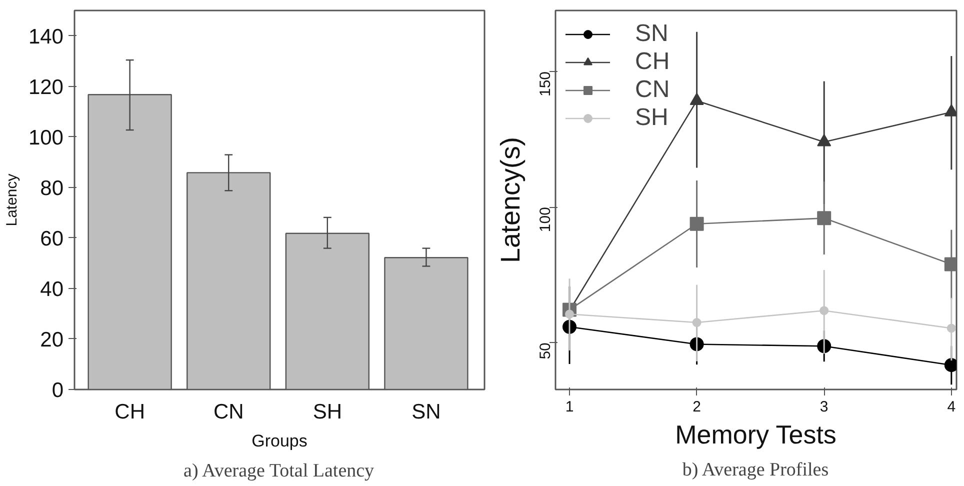  What do you see at coordinates (545, 351) in the screenshot?
I see `y-tick-label: 50` at bounding box center [545, 351].